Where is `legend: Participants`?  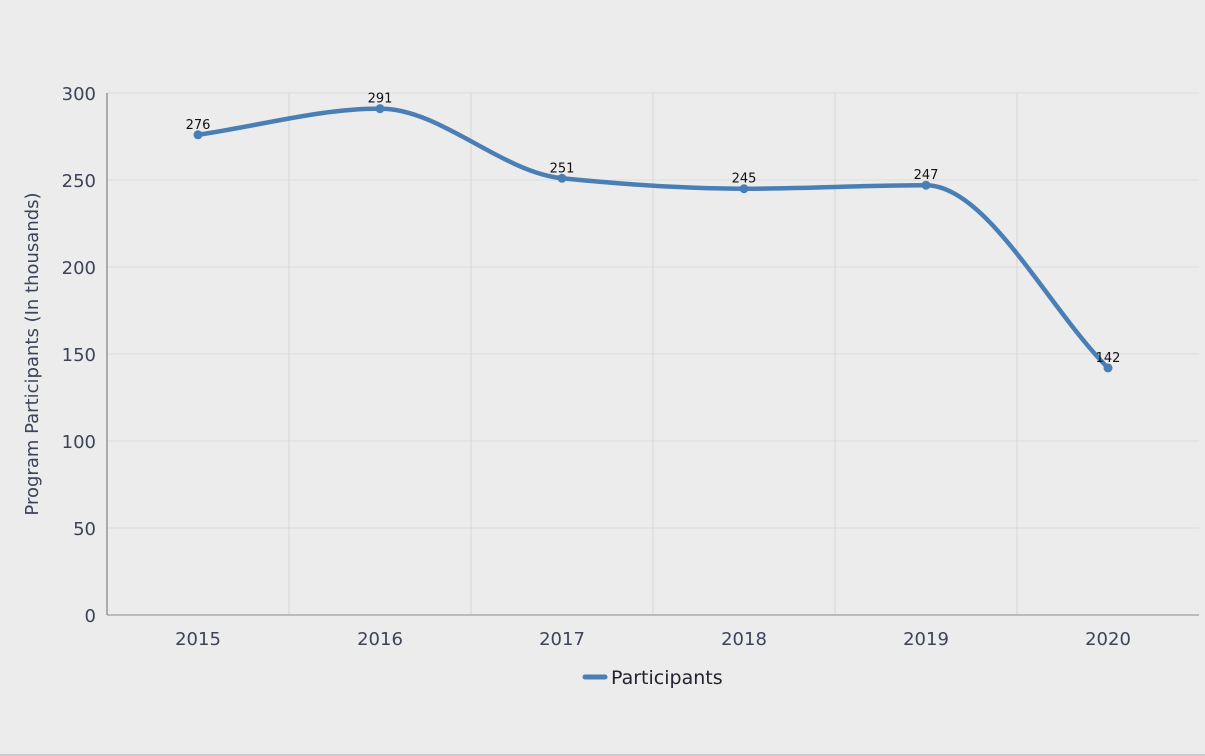
legend: Participants is located at coordinates (652, 678).